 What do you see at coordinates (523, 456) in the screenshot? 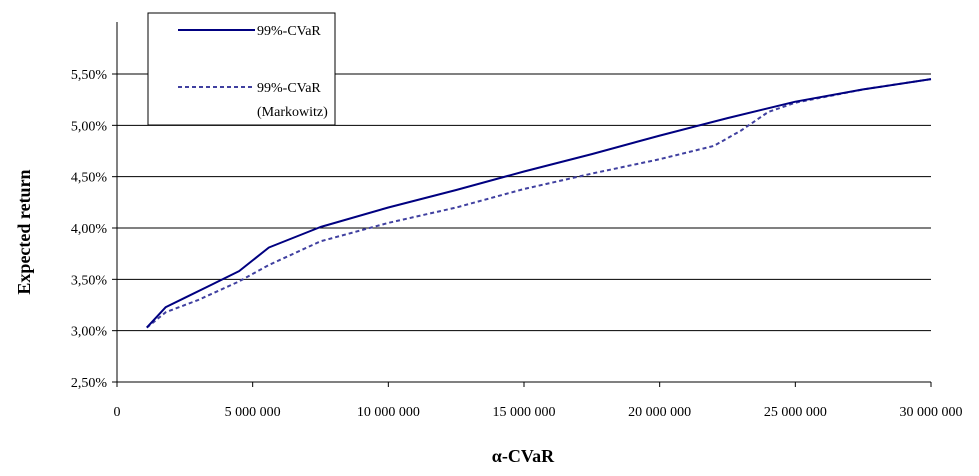
I see `x-axis-title: α-CVaR` at bounding box center [523, 456].